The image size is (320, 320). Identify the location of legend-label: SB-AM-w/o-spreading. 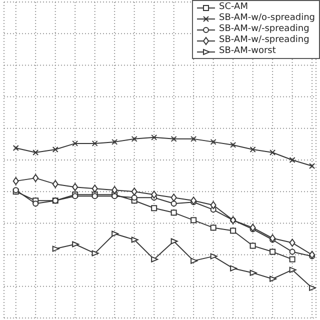
(266, 18).